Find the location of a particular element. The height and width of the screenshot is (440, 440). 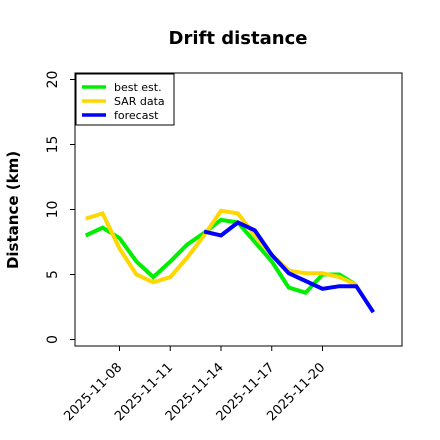

series-line-sar-data is located at coordinates (221, 247).